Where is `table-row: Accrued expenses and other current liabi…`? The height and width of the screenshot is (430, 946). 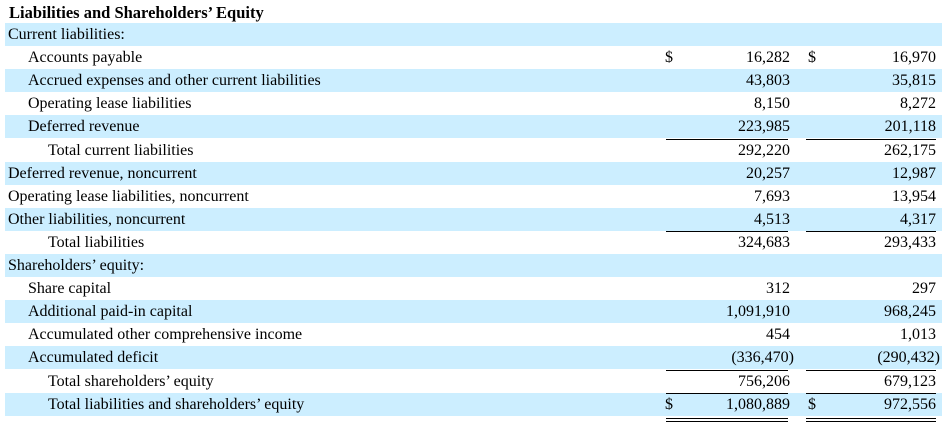 table-row: Accrued expenses and other current liabi… is located at coordinates (473, 80).